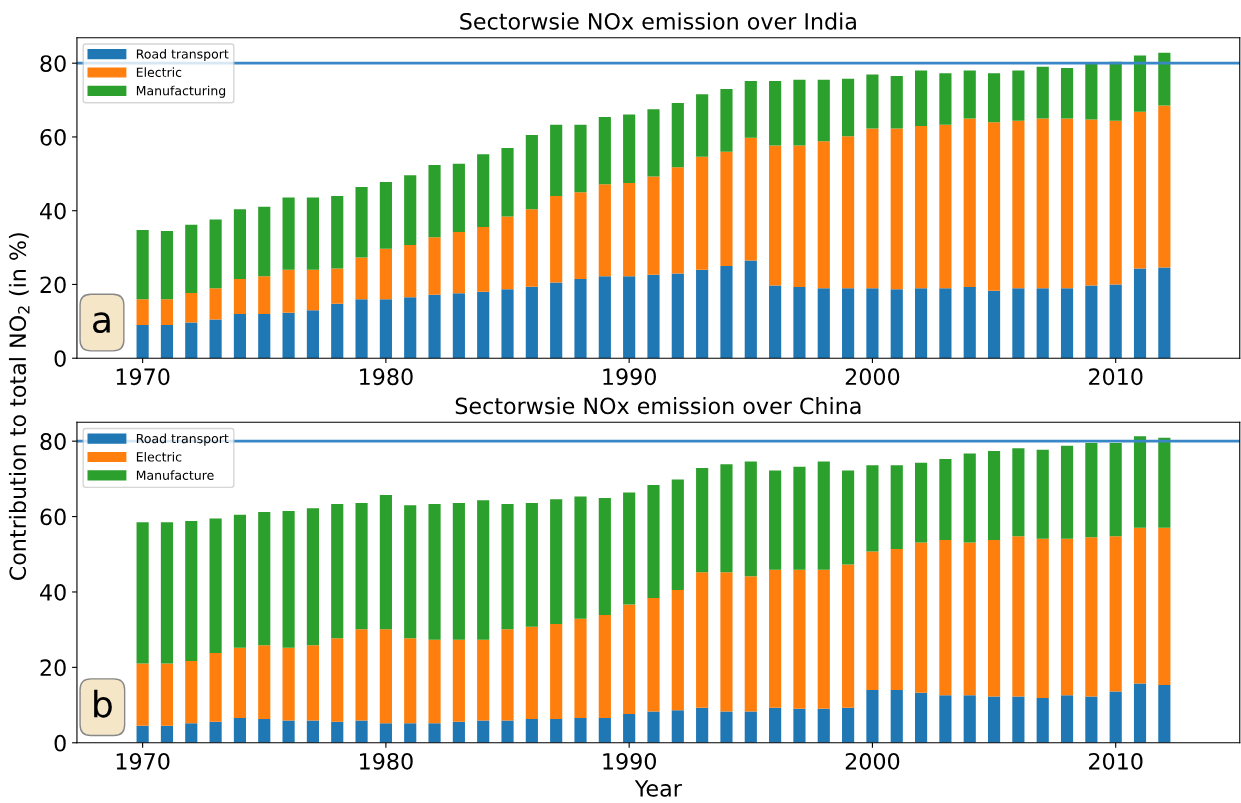 This screenshot has width=1241, height=803. Describe the element at coordinates (143, 377) in the screenshot. I see `x-tick-label: 1970` at that location.